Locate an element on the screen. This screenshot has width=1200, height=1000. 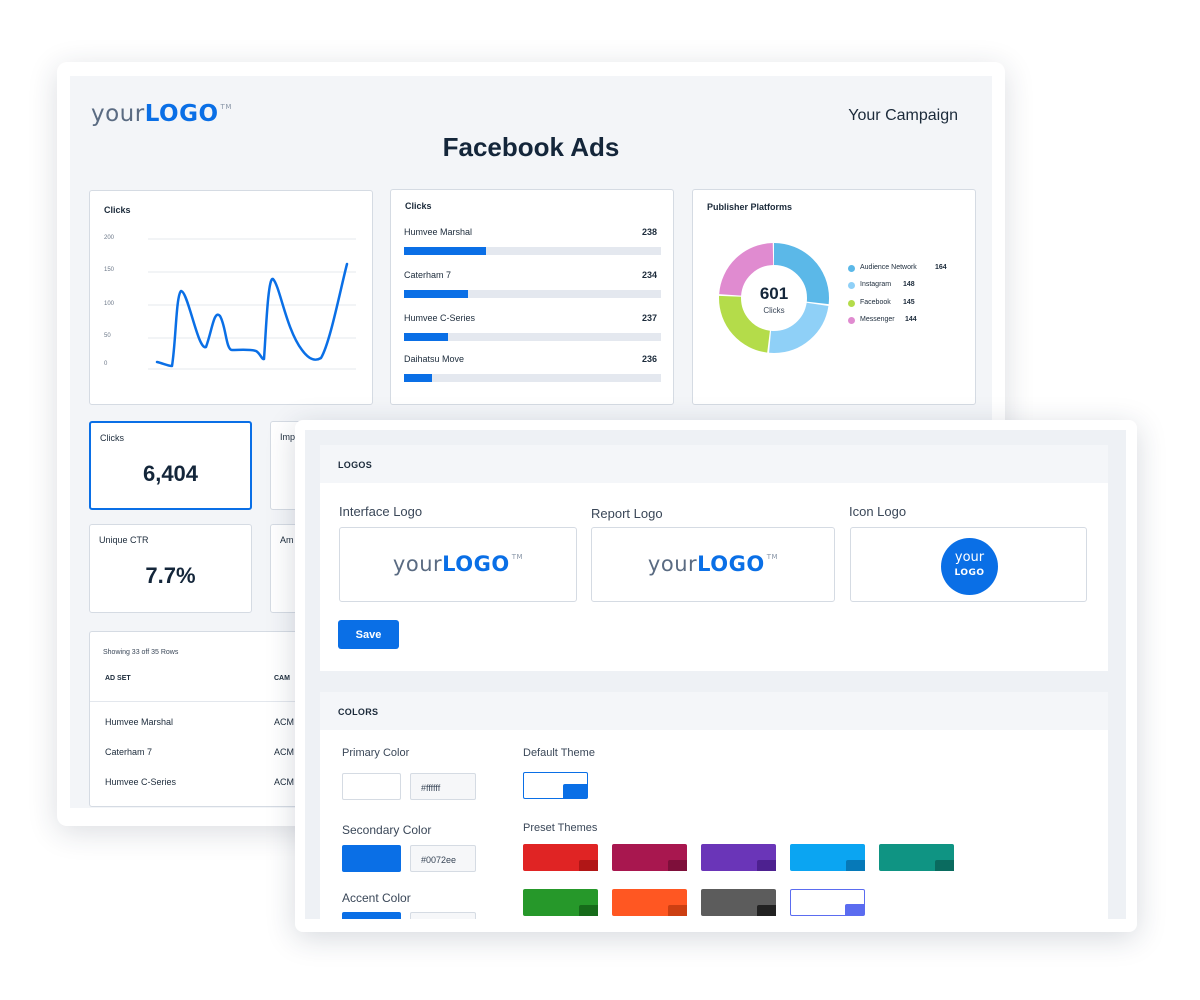
kpi-clicks: Clicks 6,404 is located at coordinates (170, 465).